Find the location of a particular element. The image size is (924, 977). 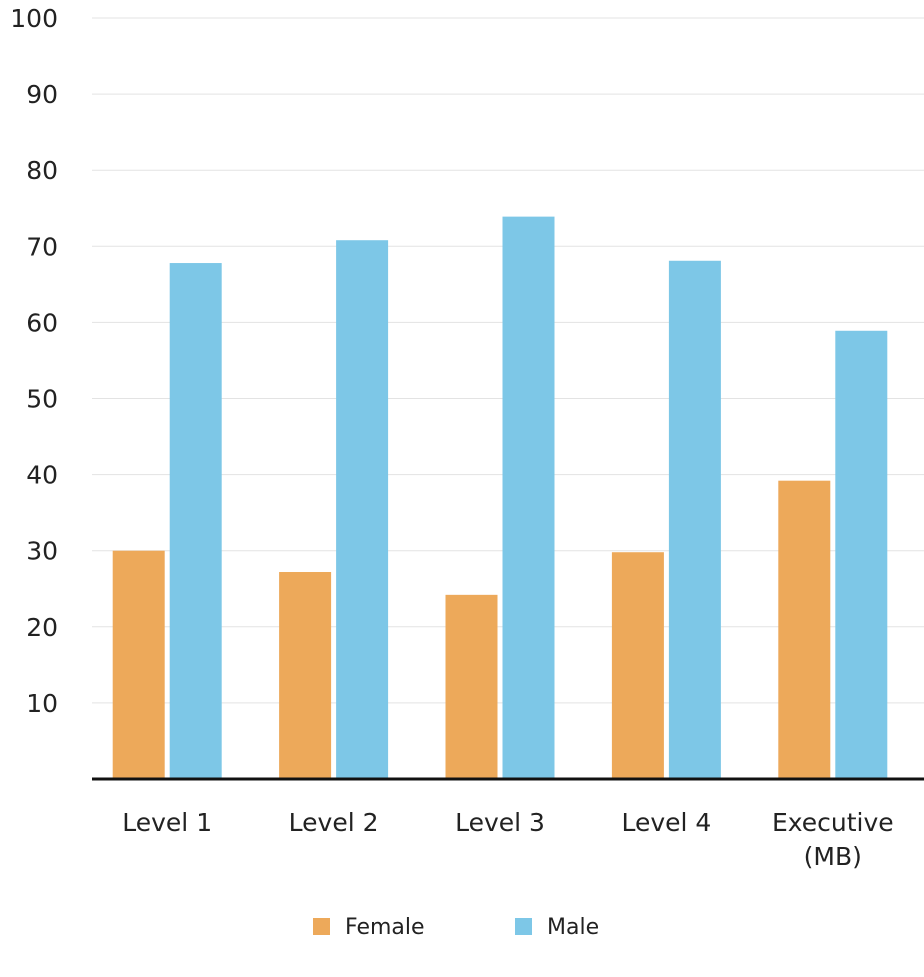

y-tick-label: 60 is located at coordinates (42, 322).